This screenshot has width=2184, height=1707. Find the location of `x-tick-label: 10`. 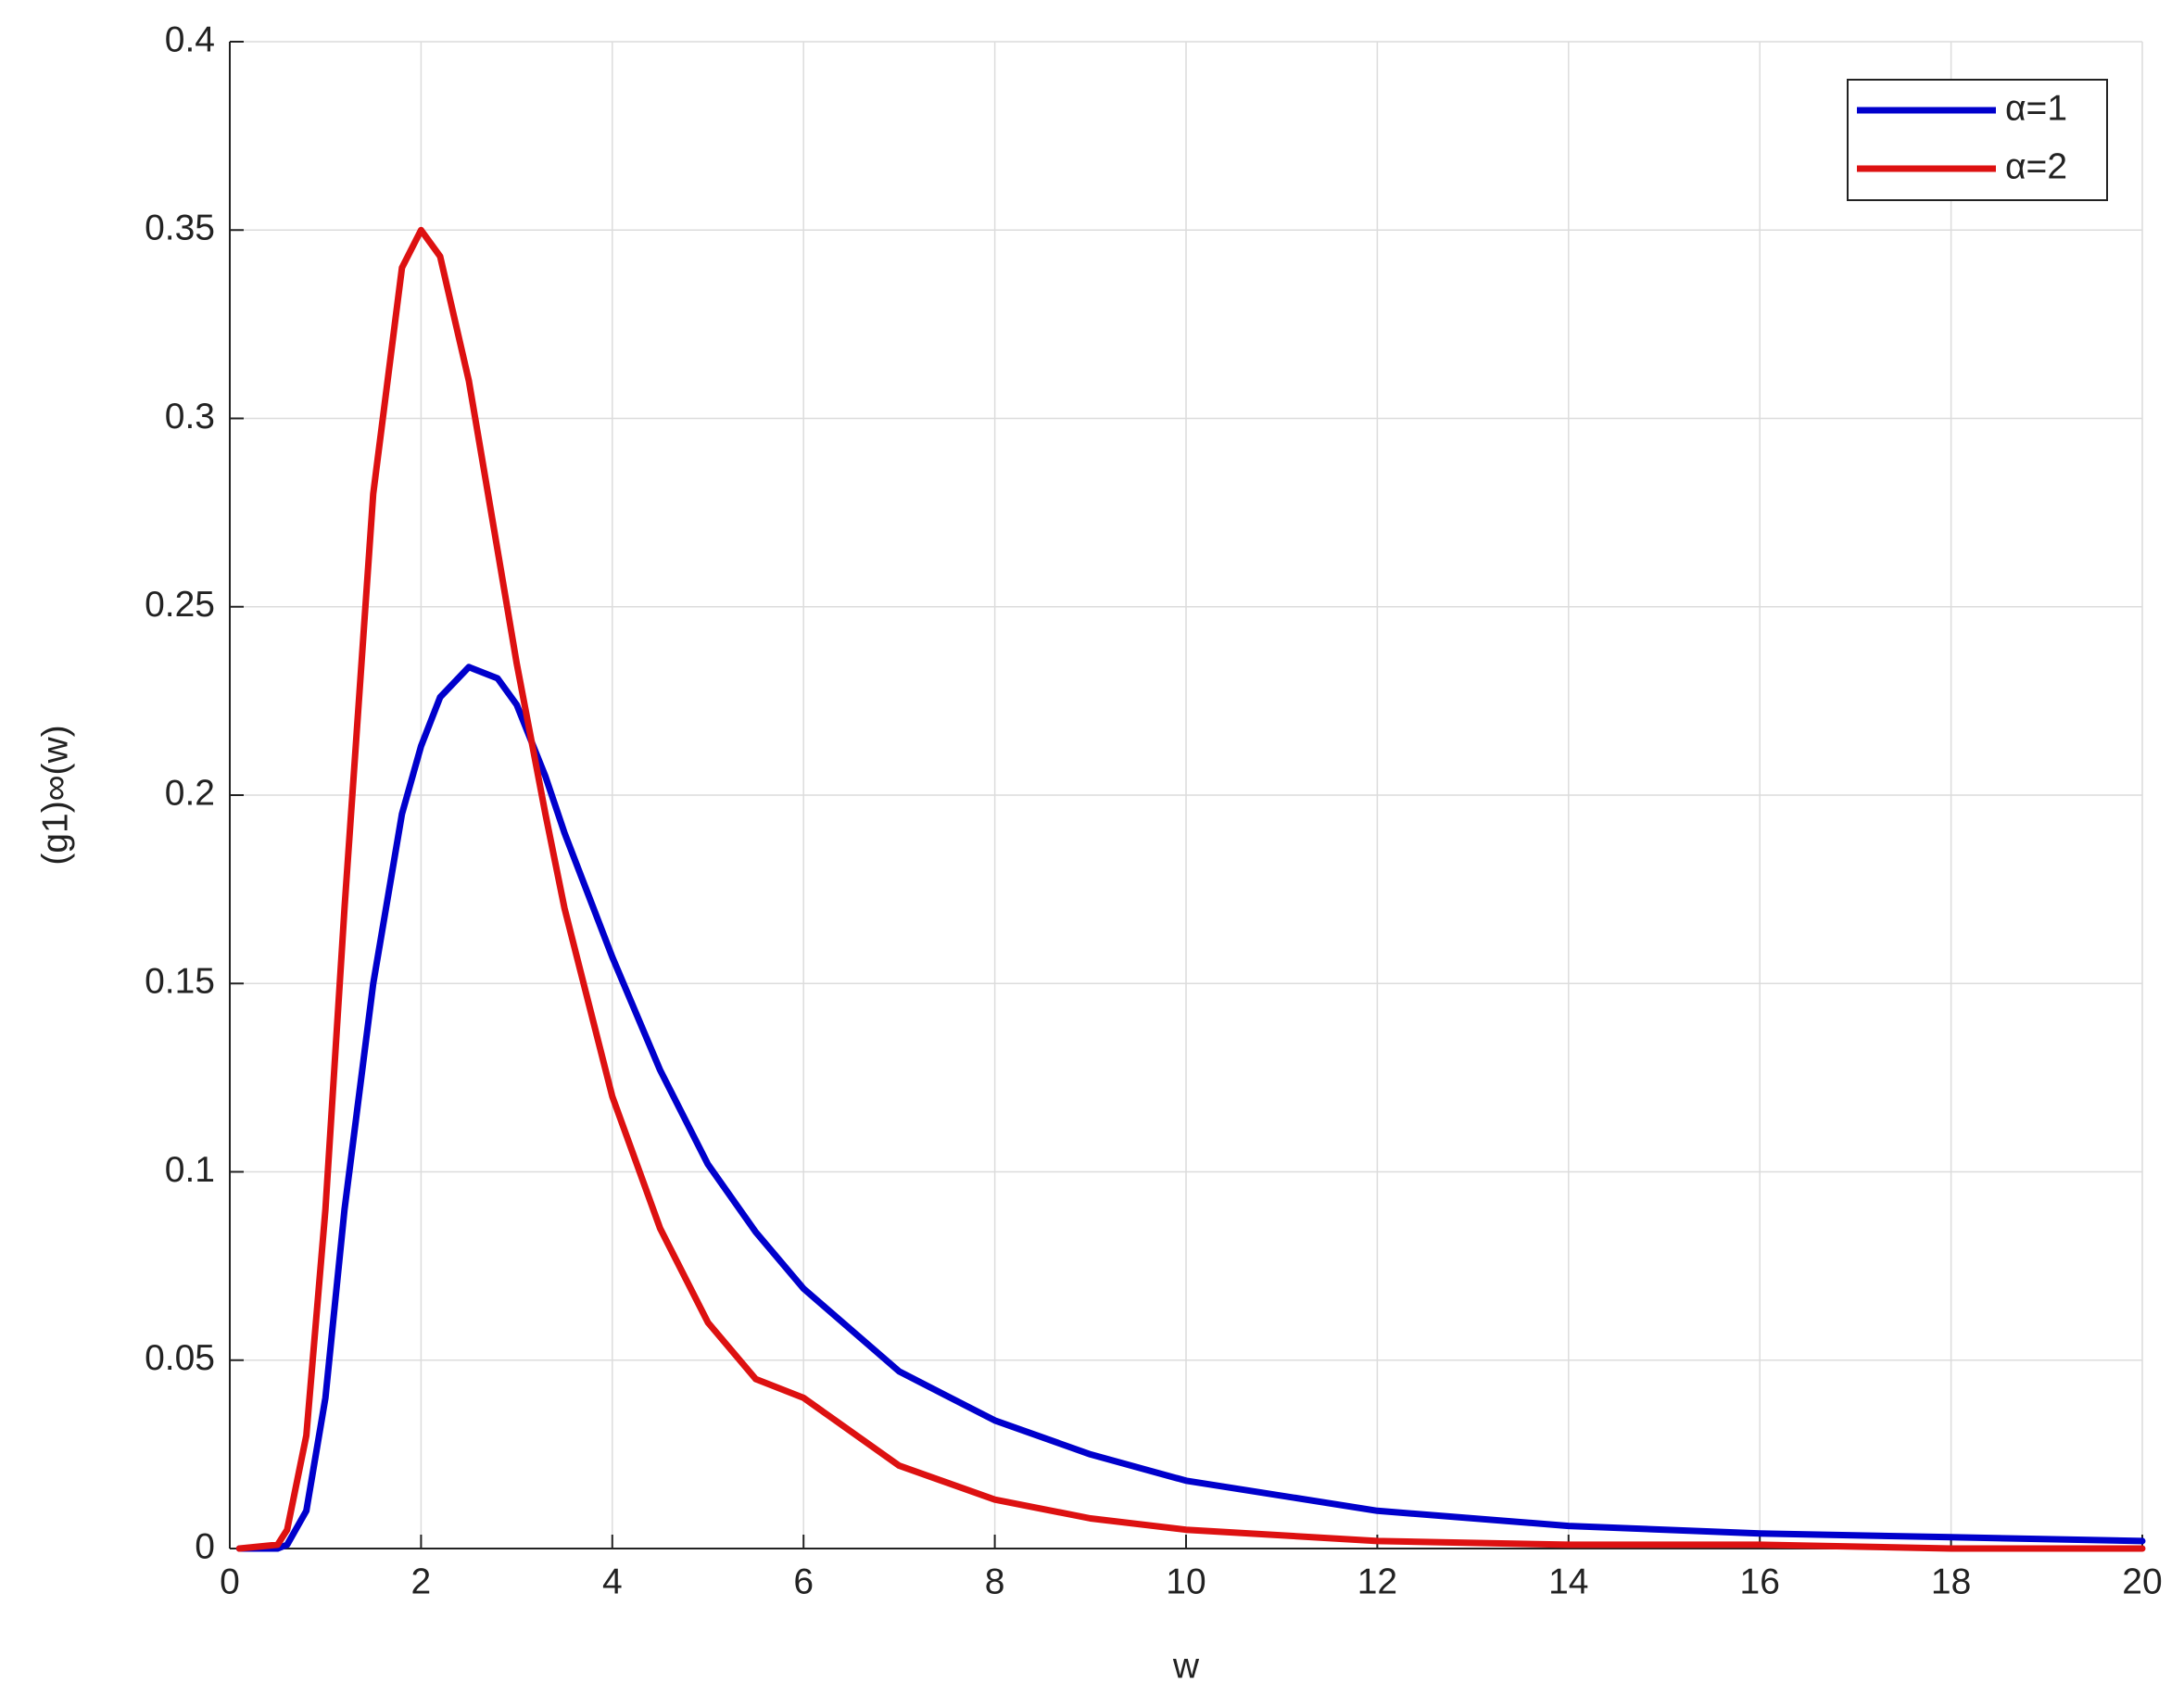

x-tick-label: 10 is located at coordinates (1186, 1581).